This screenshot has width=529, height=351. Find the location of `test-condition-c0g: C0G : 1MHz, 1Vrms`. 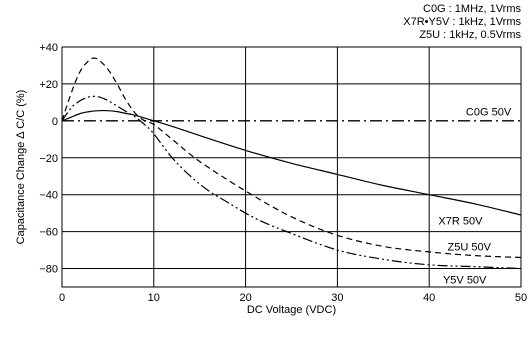

test-condition-c0g: C0G : 1MHz, 1Vrms is located at coordinates (472, 9).